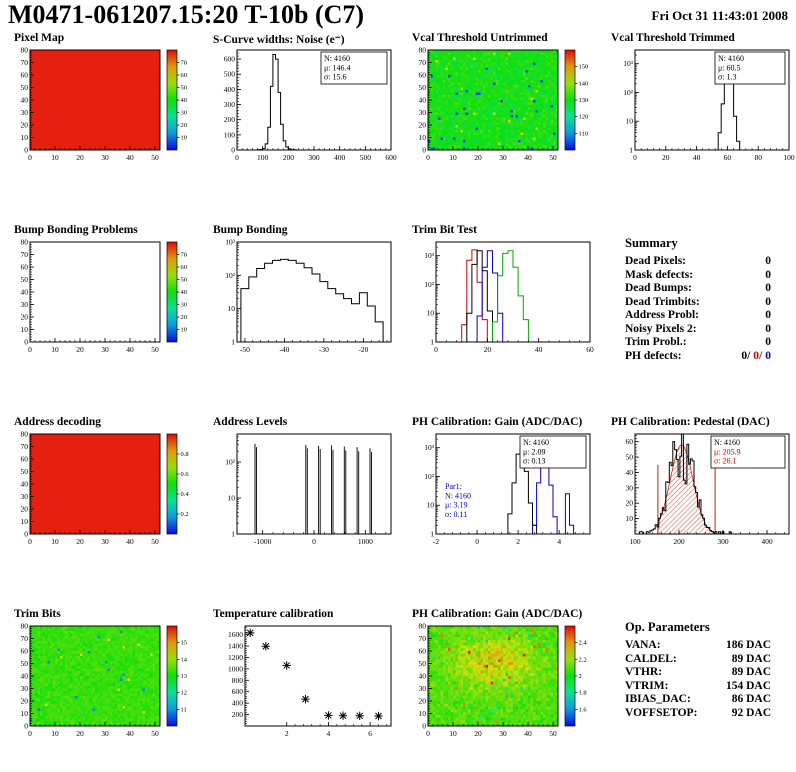  Describe the element at coordinates (767, 541) in the screenshot. I see `svg-text: 400` at that location.